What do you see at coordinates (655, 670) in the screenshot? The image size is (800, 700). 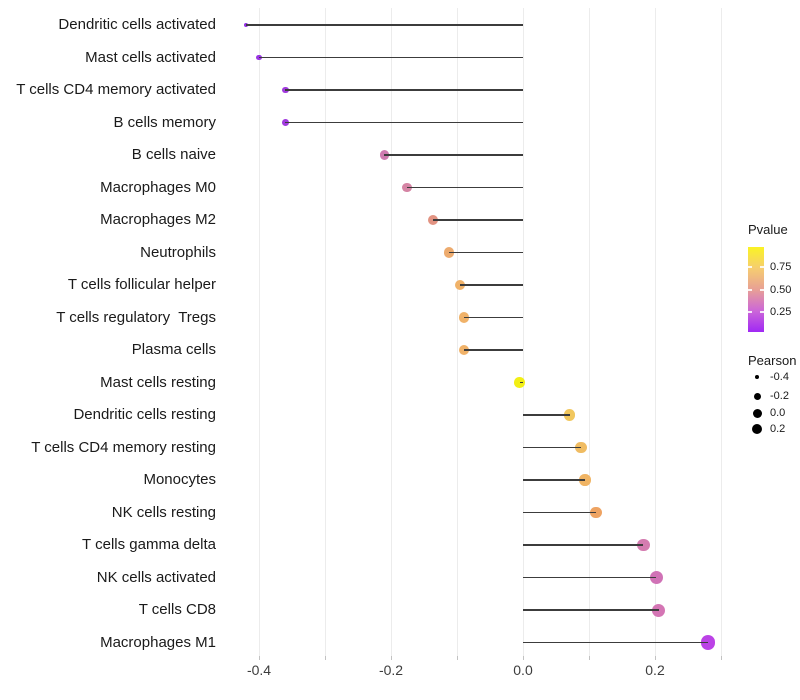 I see `x-axis-tick-label: 0.2` at bounding box center [655, 670].